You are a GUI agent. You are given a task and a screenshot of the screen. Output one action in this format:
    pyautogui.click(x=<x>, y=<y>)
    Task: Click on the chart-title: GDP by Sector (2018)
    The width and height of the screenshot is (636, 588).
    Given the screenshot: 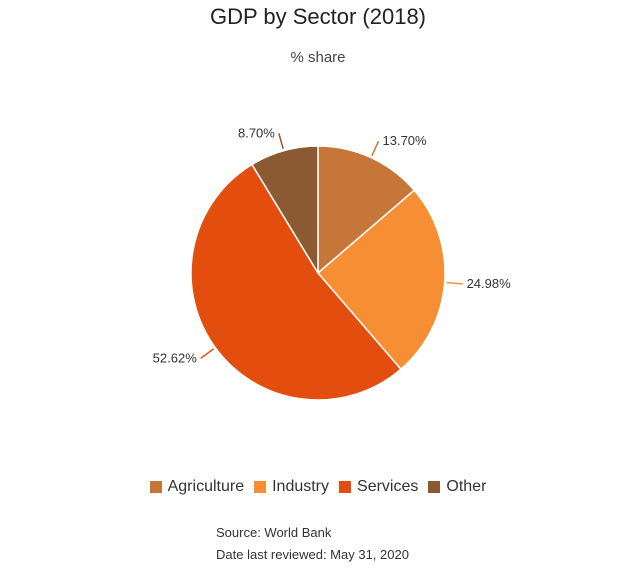 What is the action you would take?
    pyautogui.click(x=318, y=16)
    